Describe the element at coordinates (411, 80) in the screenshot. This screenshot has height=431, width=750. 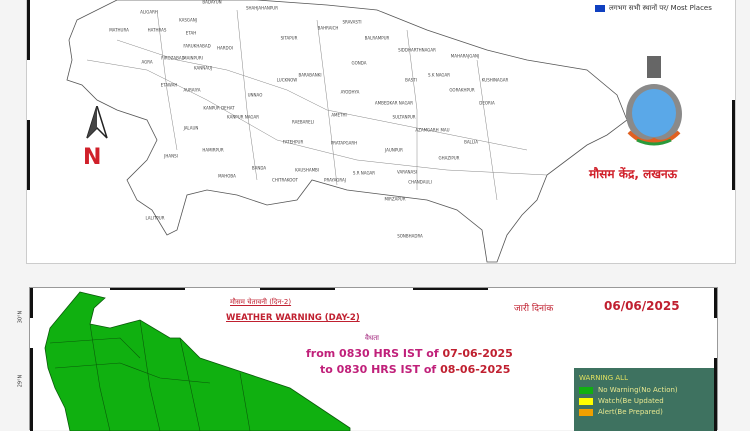
I see `district-label: BASTI` at that location.